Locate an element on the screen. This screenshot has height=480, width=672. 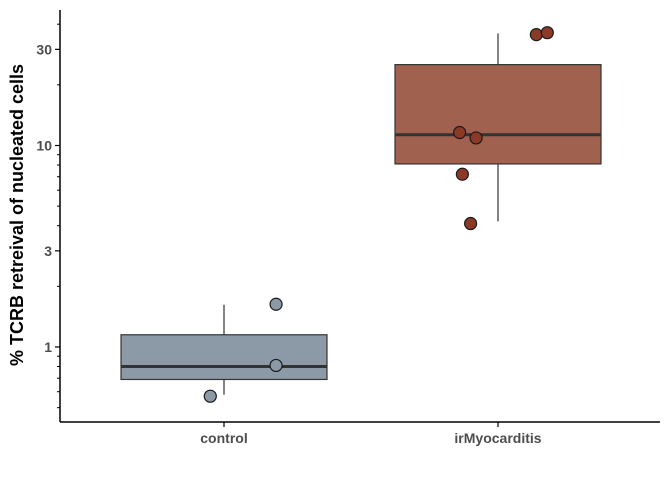
y-tick-label-30: 30 is located at coordinates (44, 49).